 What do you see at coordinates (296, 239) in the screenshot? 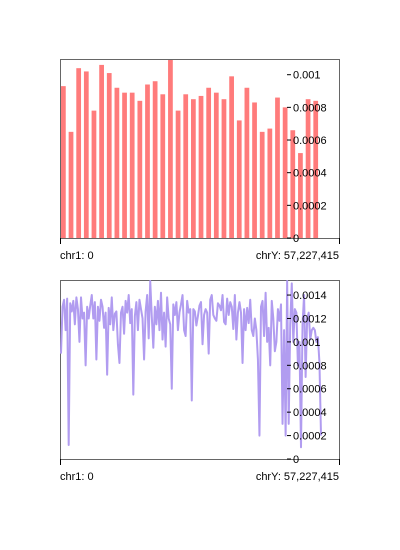
I see `bar-y-tick-label: 0` at bounding box center [296, 239].